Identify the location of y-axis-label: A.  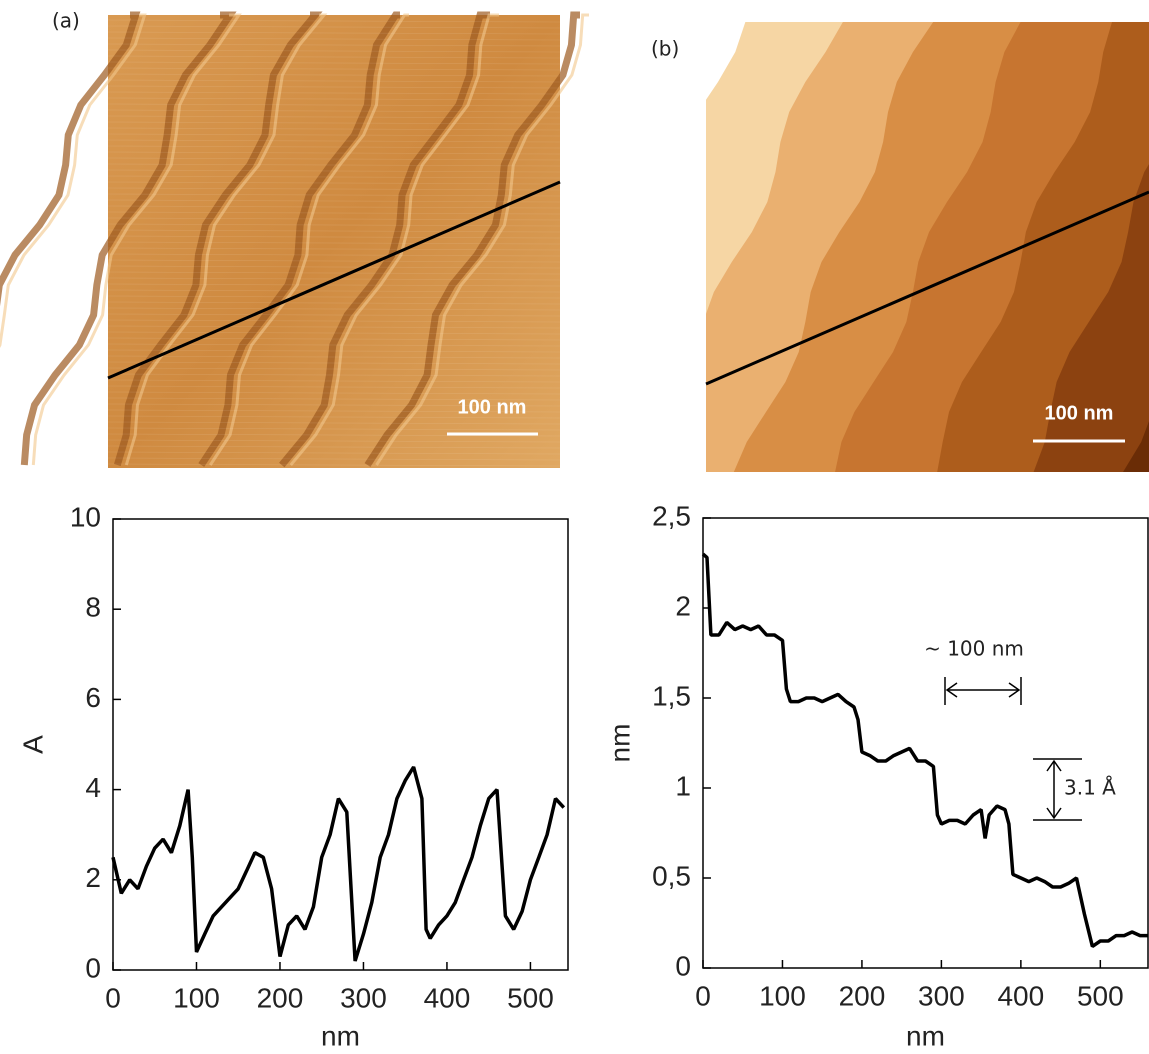
(32, 744).